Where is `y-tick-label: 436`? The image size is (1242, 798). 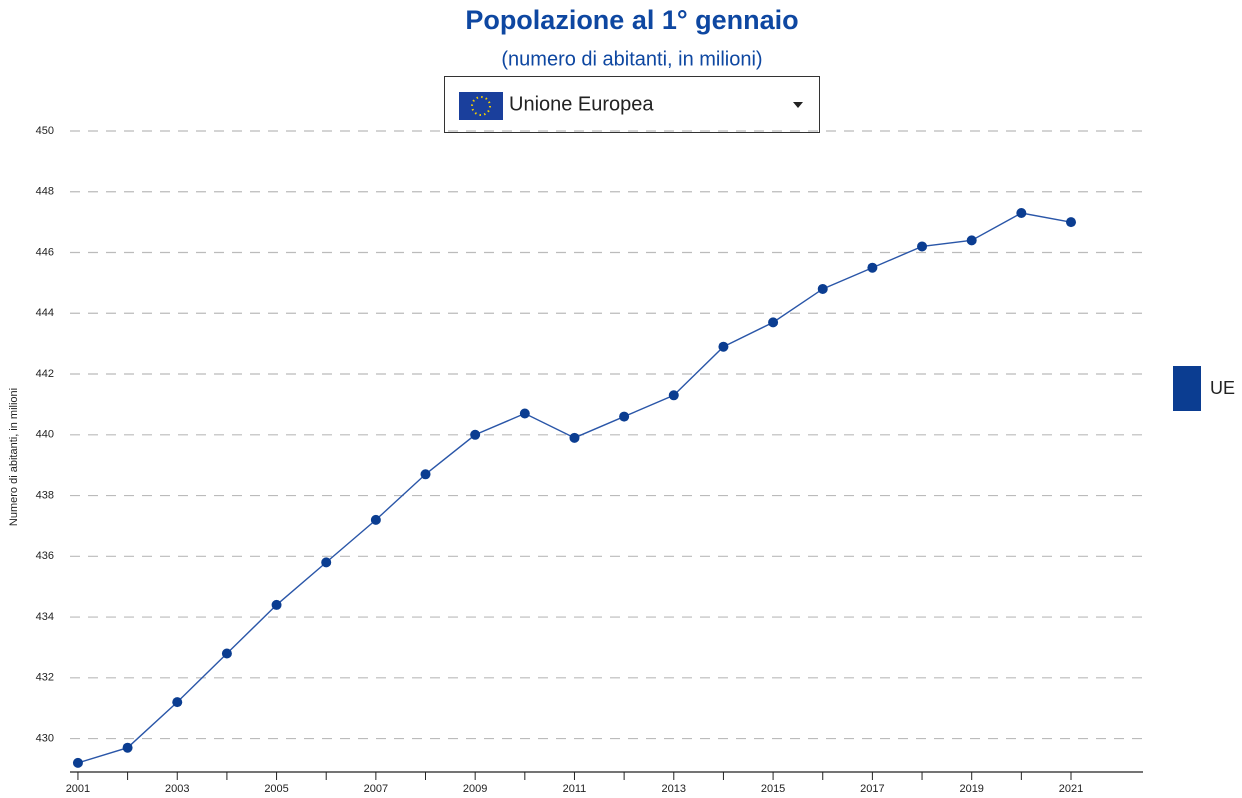
y-tick-label: 436 is located at coordinates (45, 556).